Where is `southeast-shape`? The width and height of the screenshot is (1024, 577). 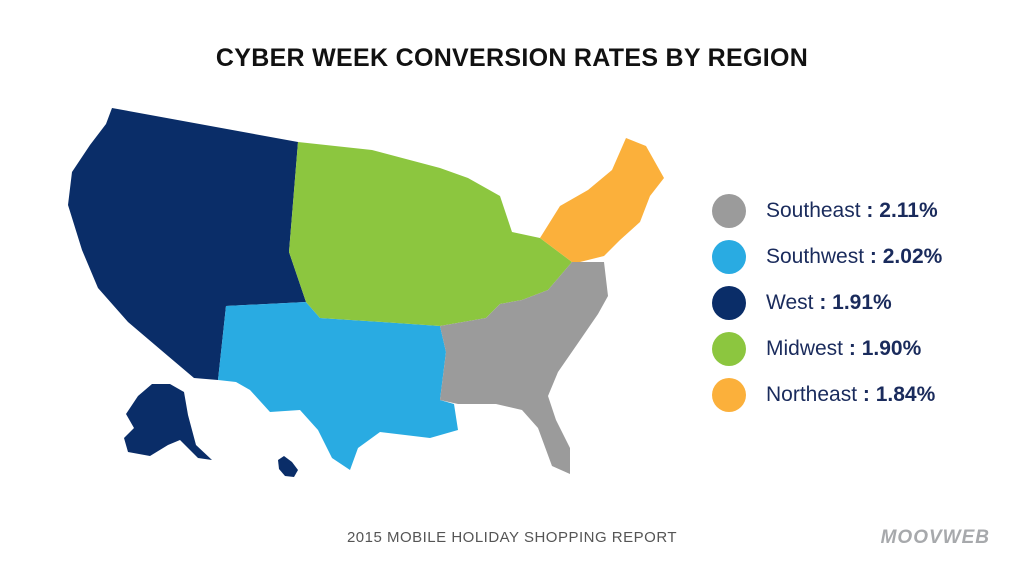
southeast-shape is located at coordinates (524, 368).